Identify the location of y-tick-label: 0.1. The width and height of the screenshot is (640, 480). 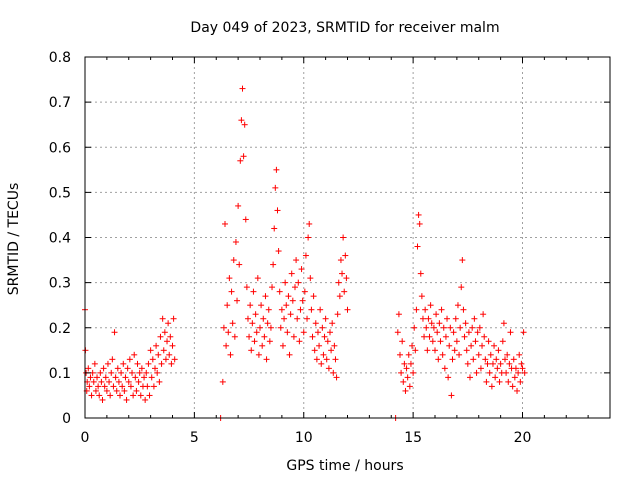
(60, 374).